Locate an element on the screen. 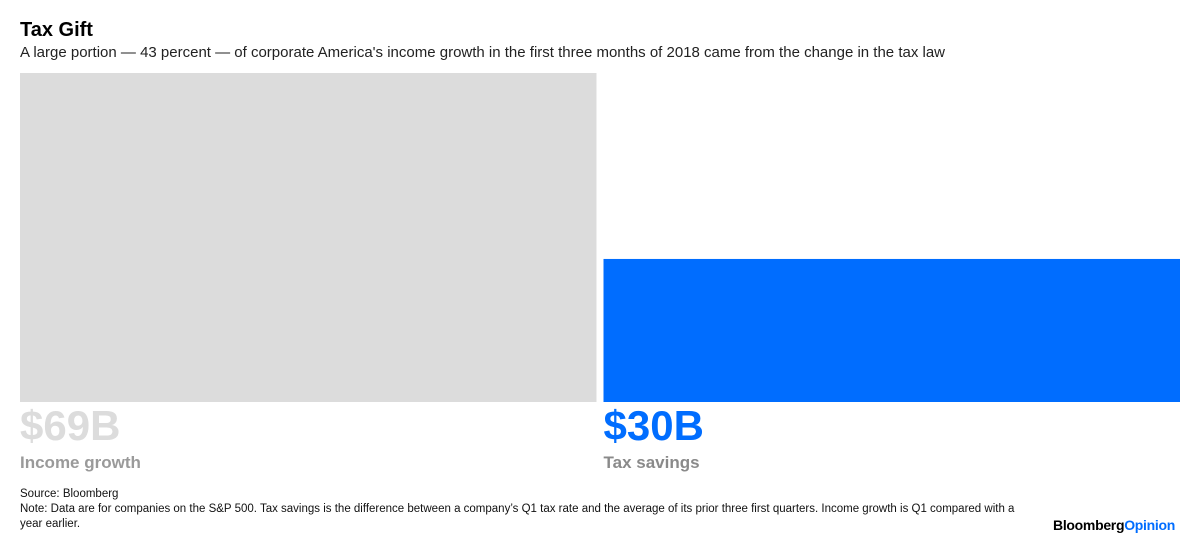 The height and width of the screenshot is (553, 1200). category-label-income-growth: Income growth is located at coordinates (80, 462).